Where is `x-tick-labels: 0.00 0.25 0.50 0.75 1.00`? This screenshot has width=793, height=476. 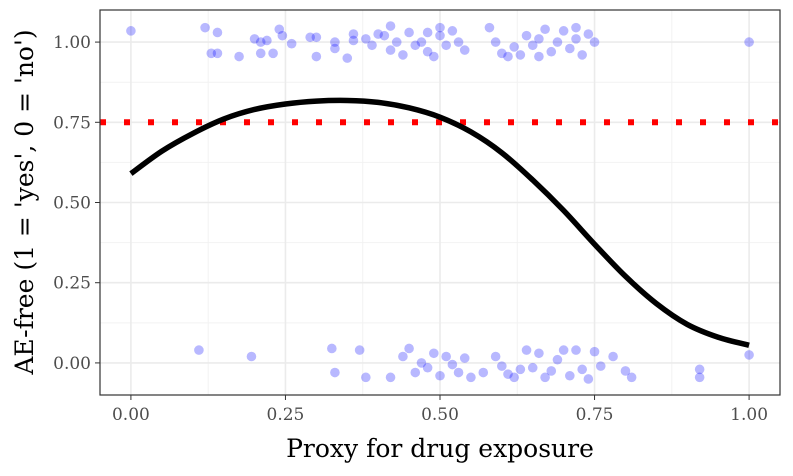
x-tick-labels: 0.00 0.25 0.50 0.75 1.00 is located at coordinates (440, 415).